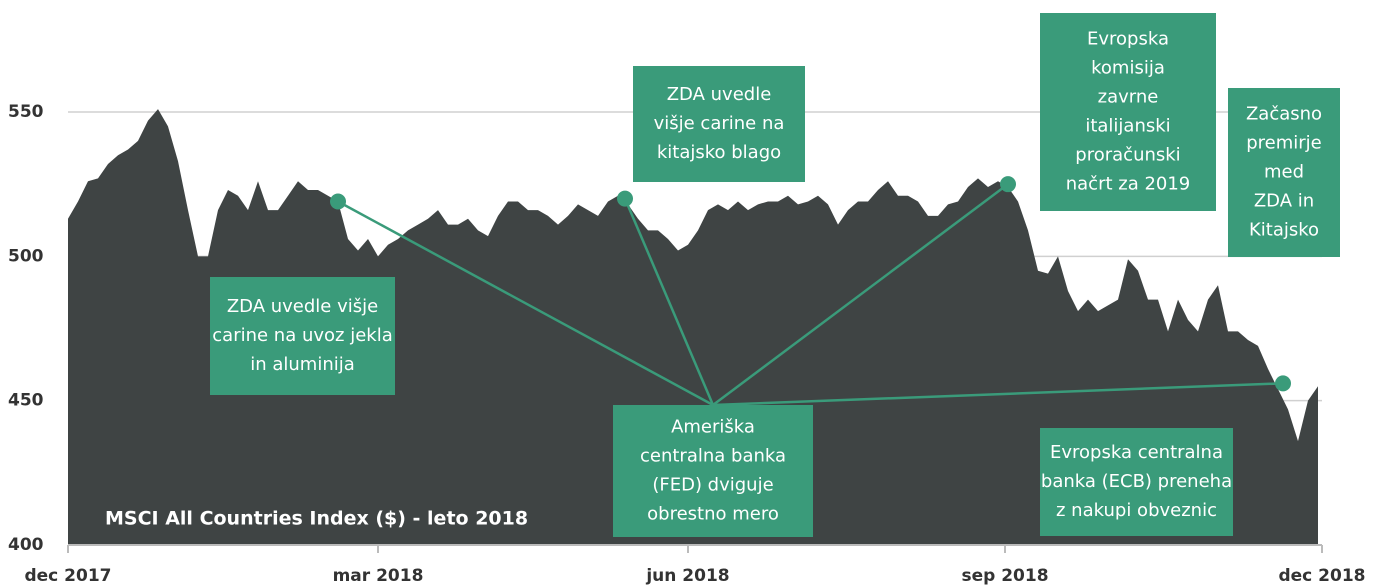 The height and width of the screenshot is (585, 1381). I want to click on annotation-text: italijanski, so click(1127, 126).